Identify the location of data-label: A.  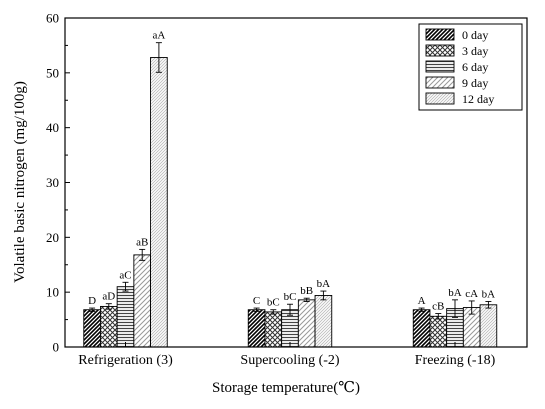
(422, 301).